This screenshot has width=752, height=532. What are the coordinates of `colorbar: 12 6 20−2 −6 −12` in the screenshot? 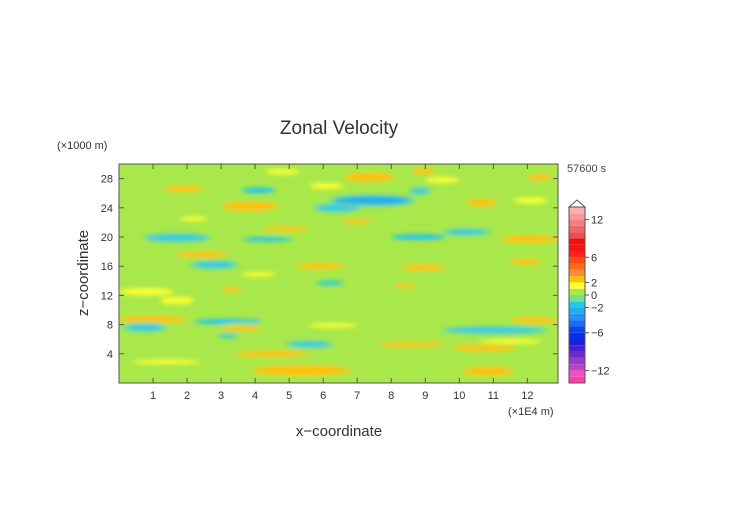 It's located at (588, 291).